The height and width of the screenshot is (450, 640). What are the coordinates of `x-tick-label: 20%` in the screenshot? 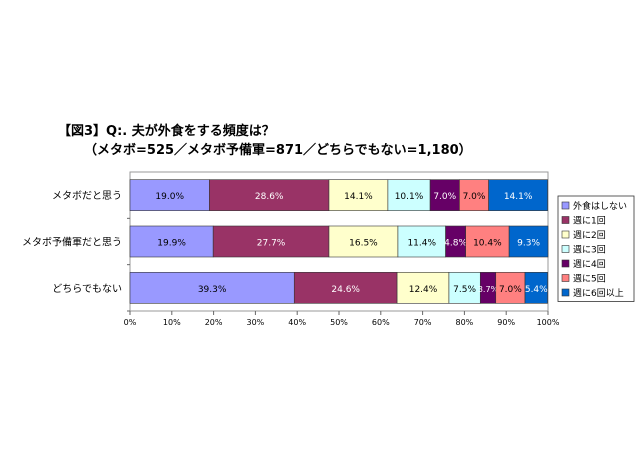 It's located at (214, 322).